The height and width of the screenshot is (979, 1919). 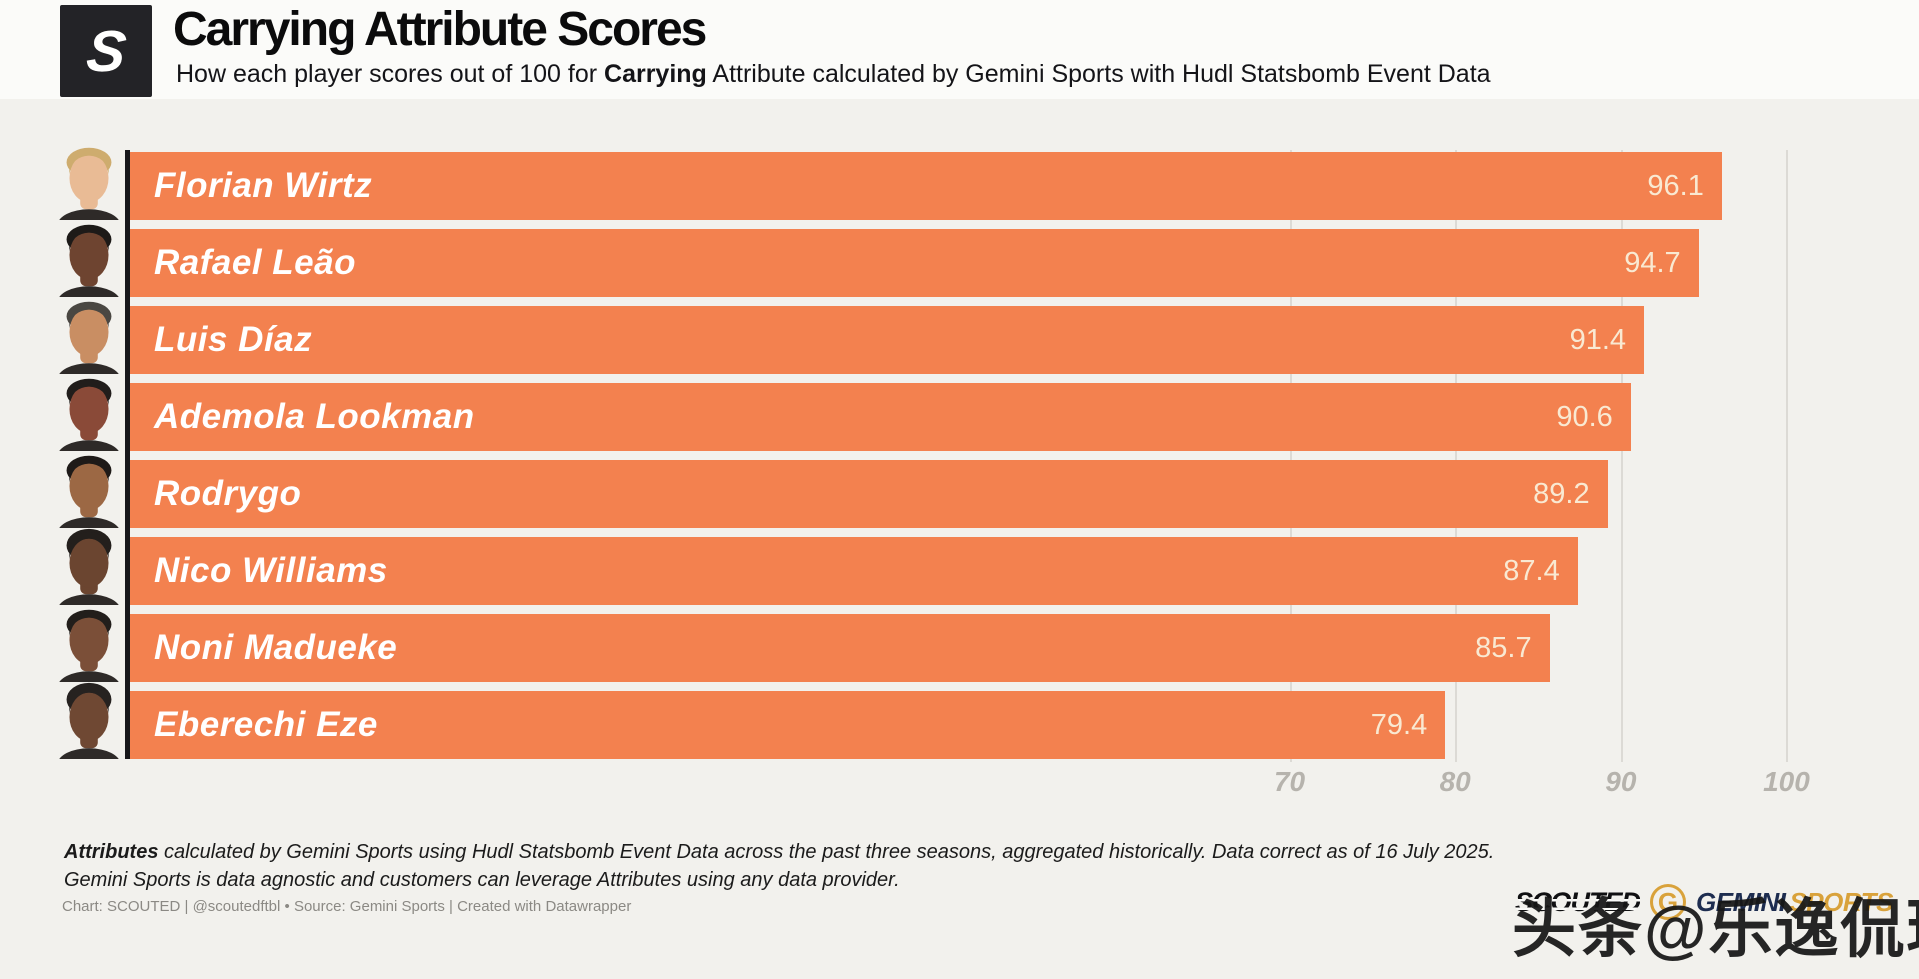 I want to click on bar-row: Noni Madueke 85.7, so click(x=989, y=645).